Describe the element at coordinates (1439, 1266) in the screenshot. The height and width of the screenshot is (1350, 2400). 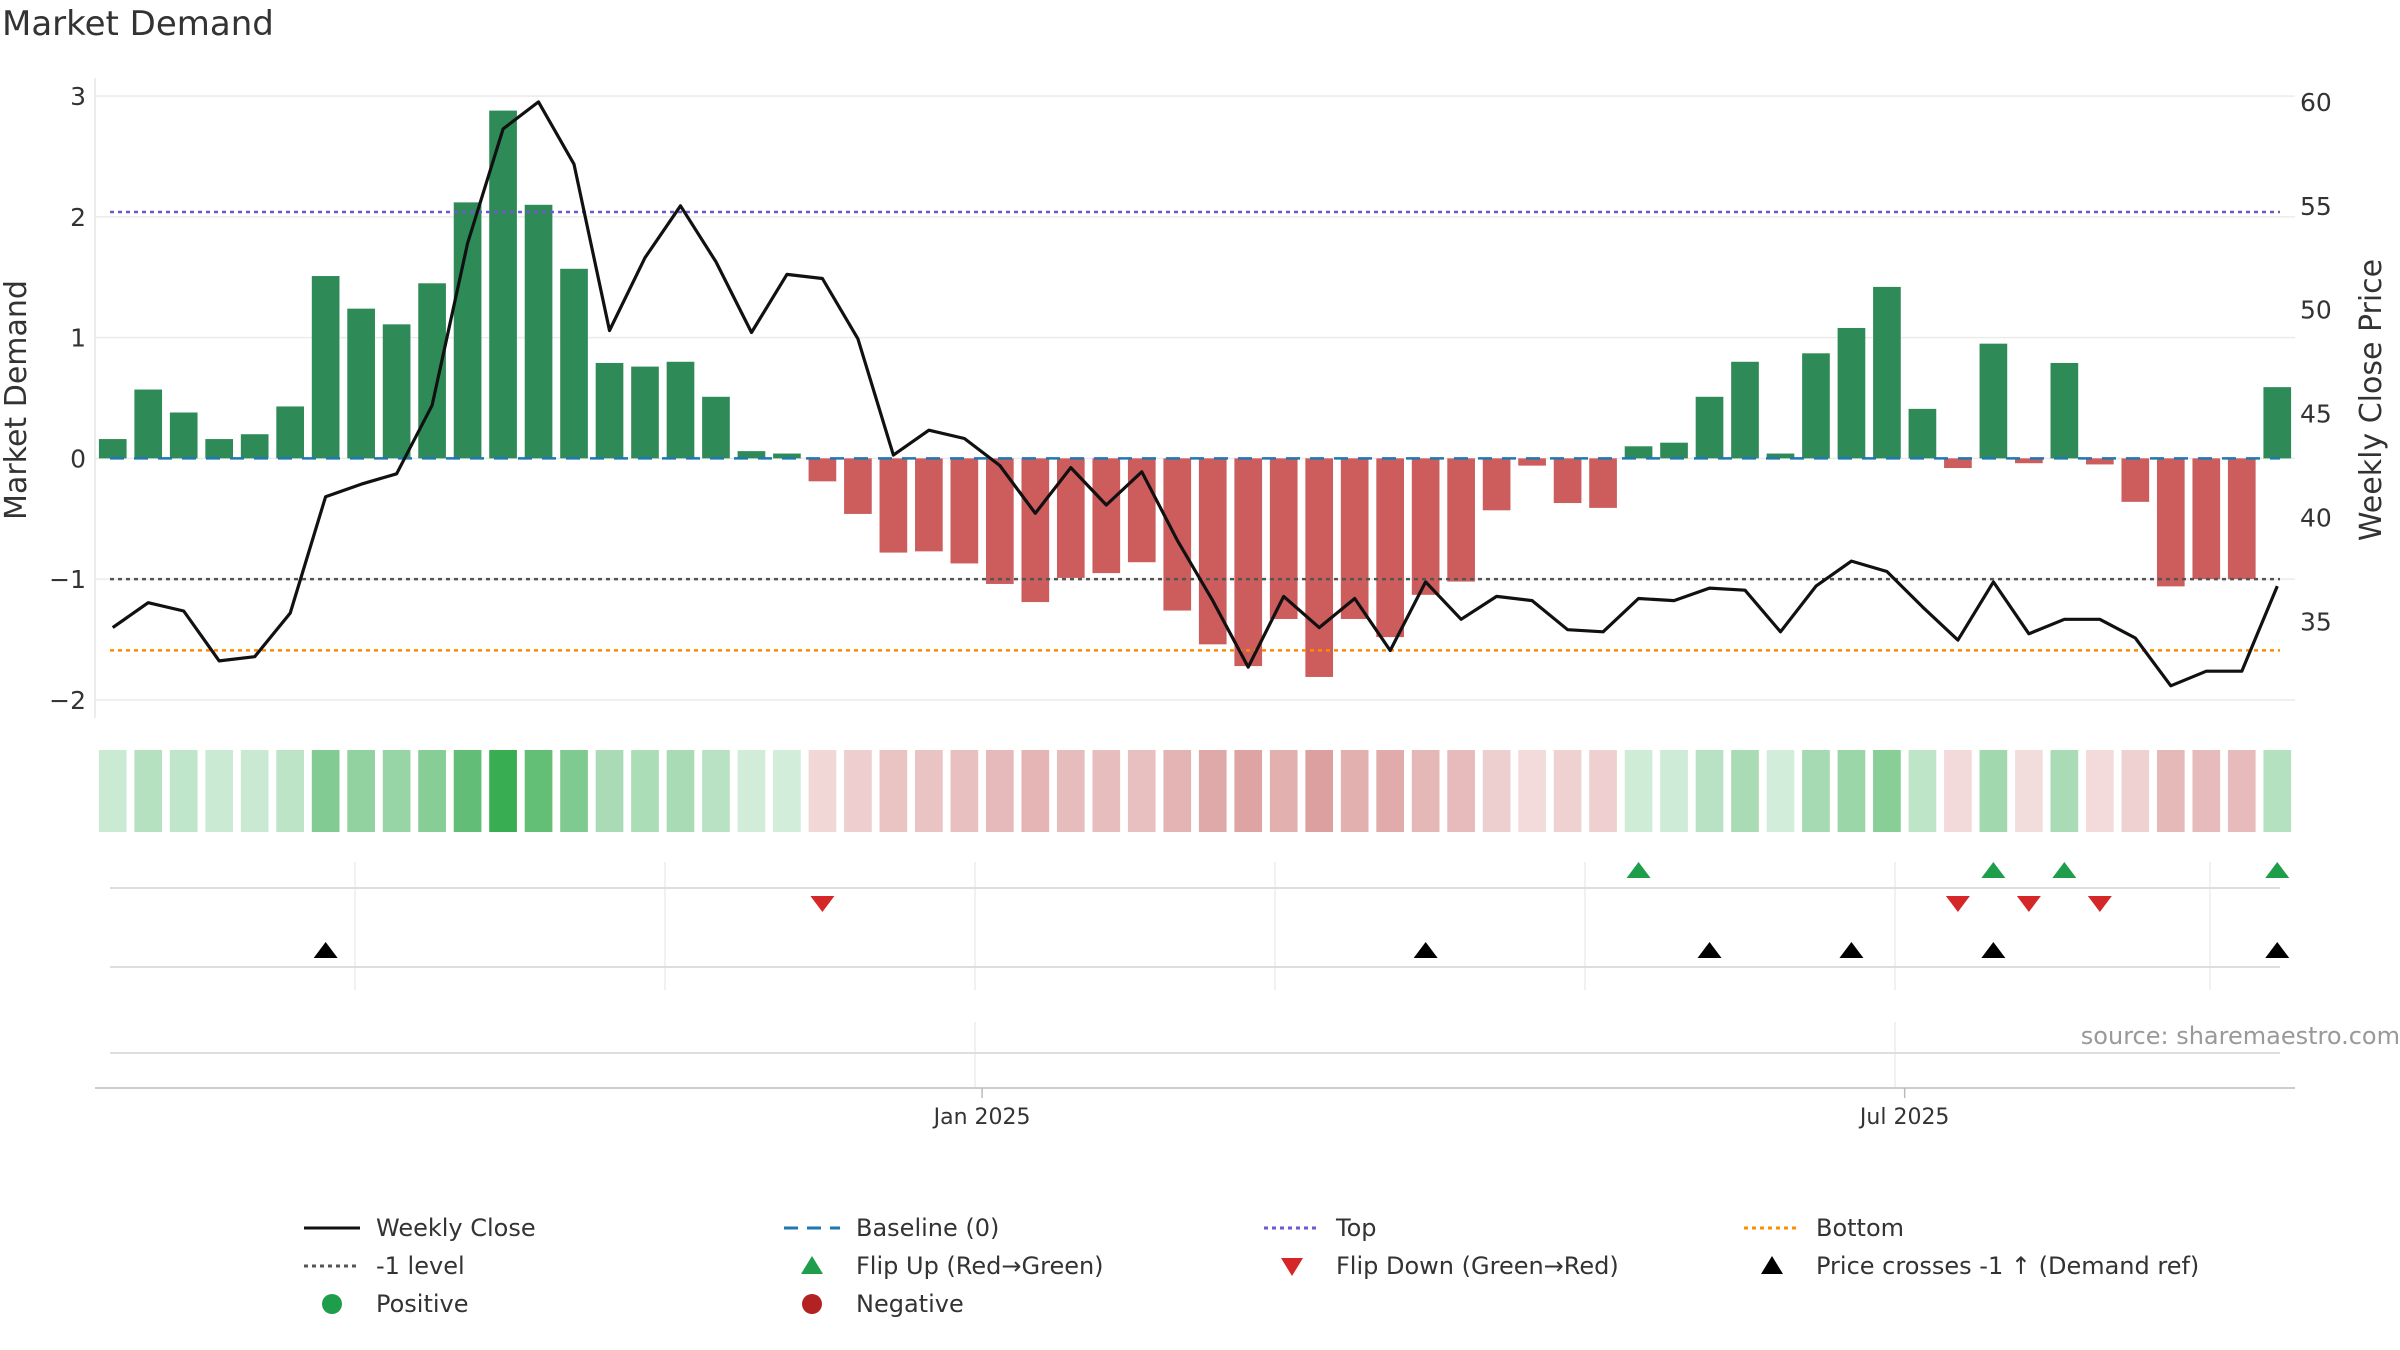
I see `legend-item-flip-down: Flip Down (Green→Red)` at that location.